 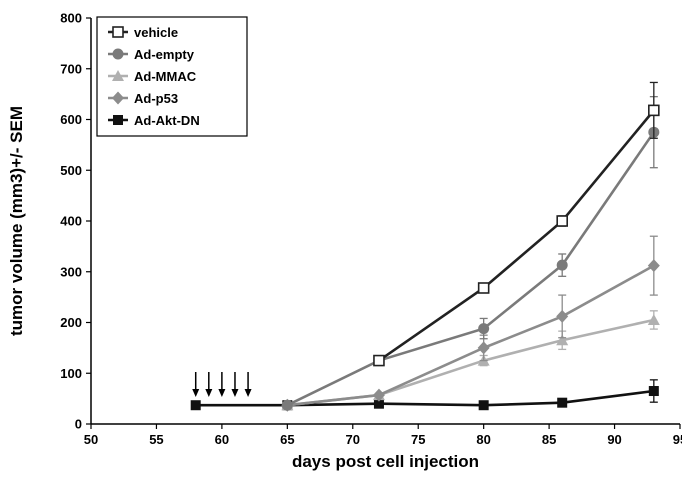 What do you see at coordinates (71, 221) in the screenshot?
I see `y-tick-label: 400` at bounding box center [71, 221].